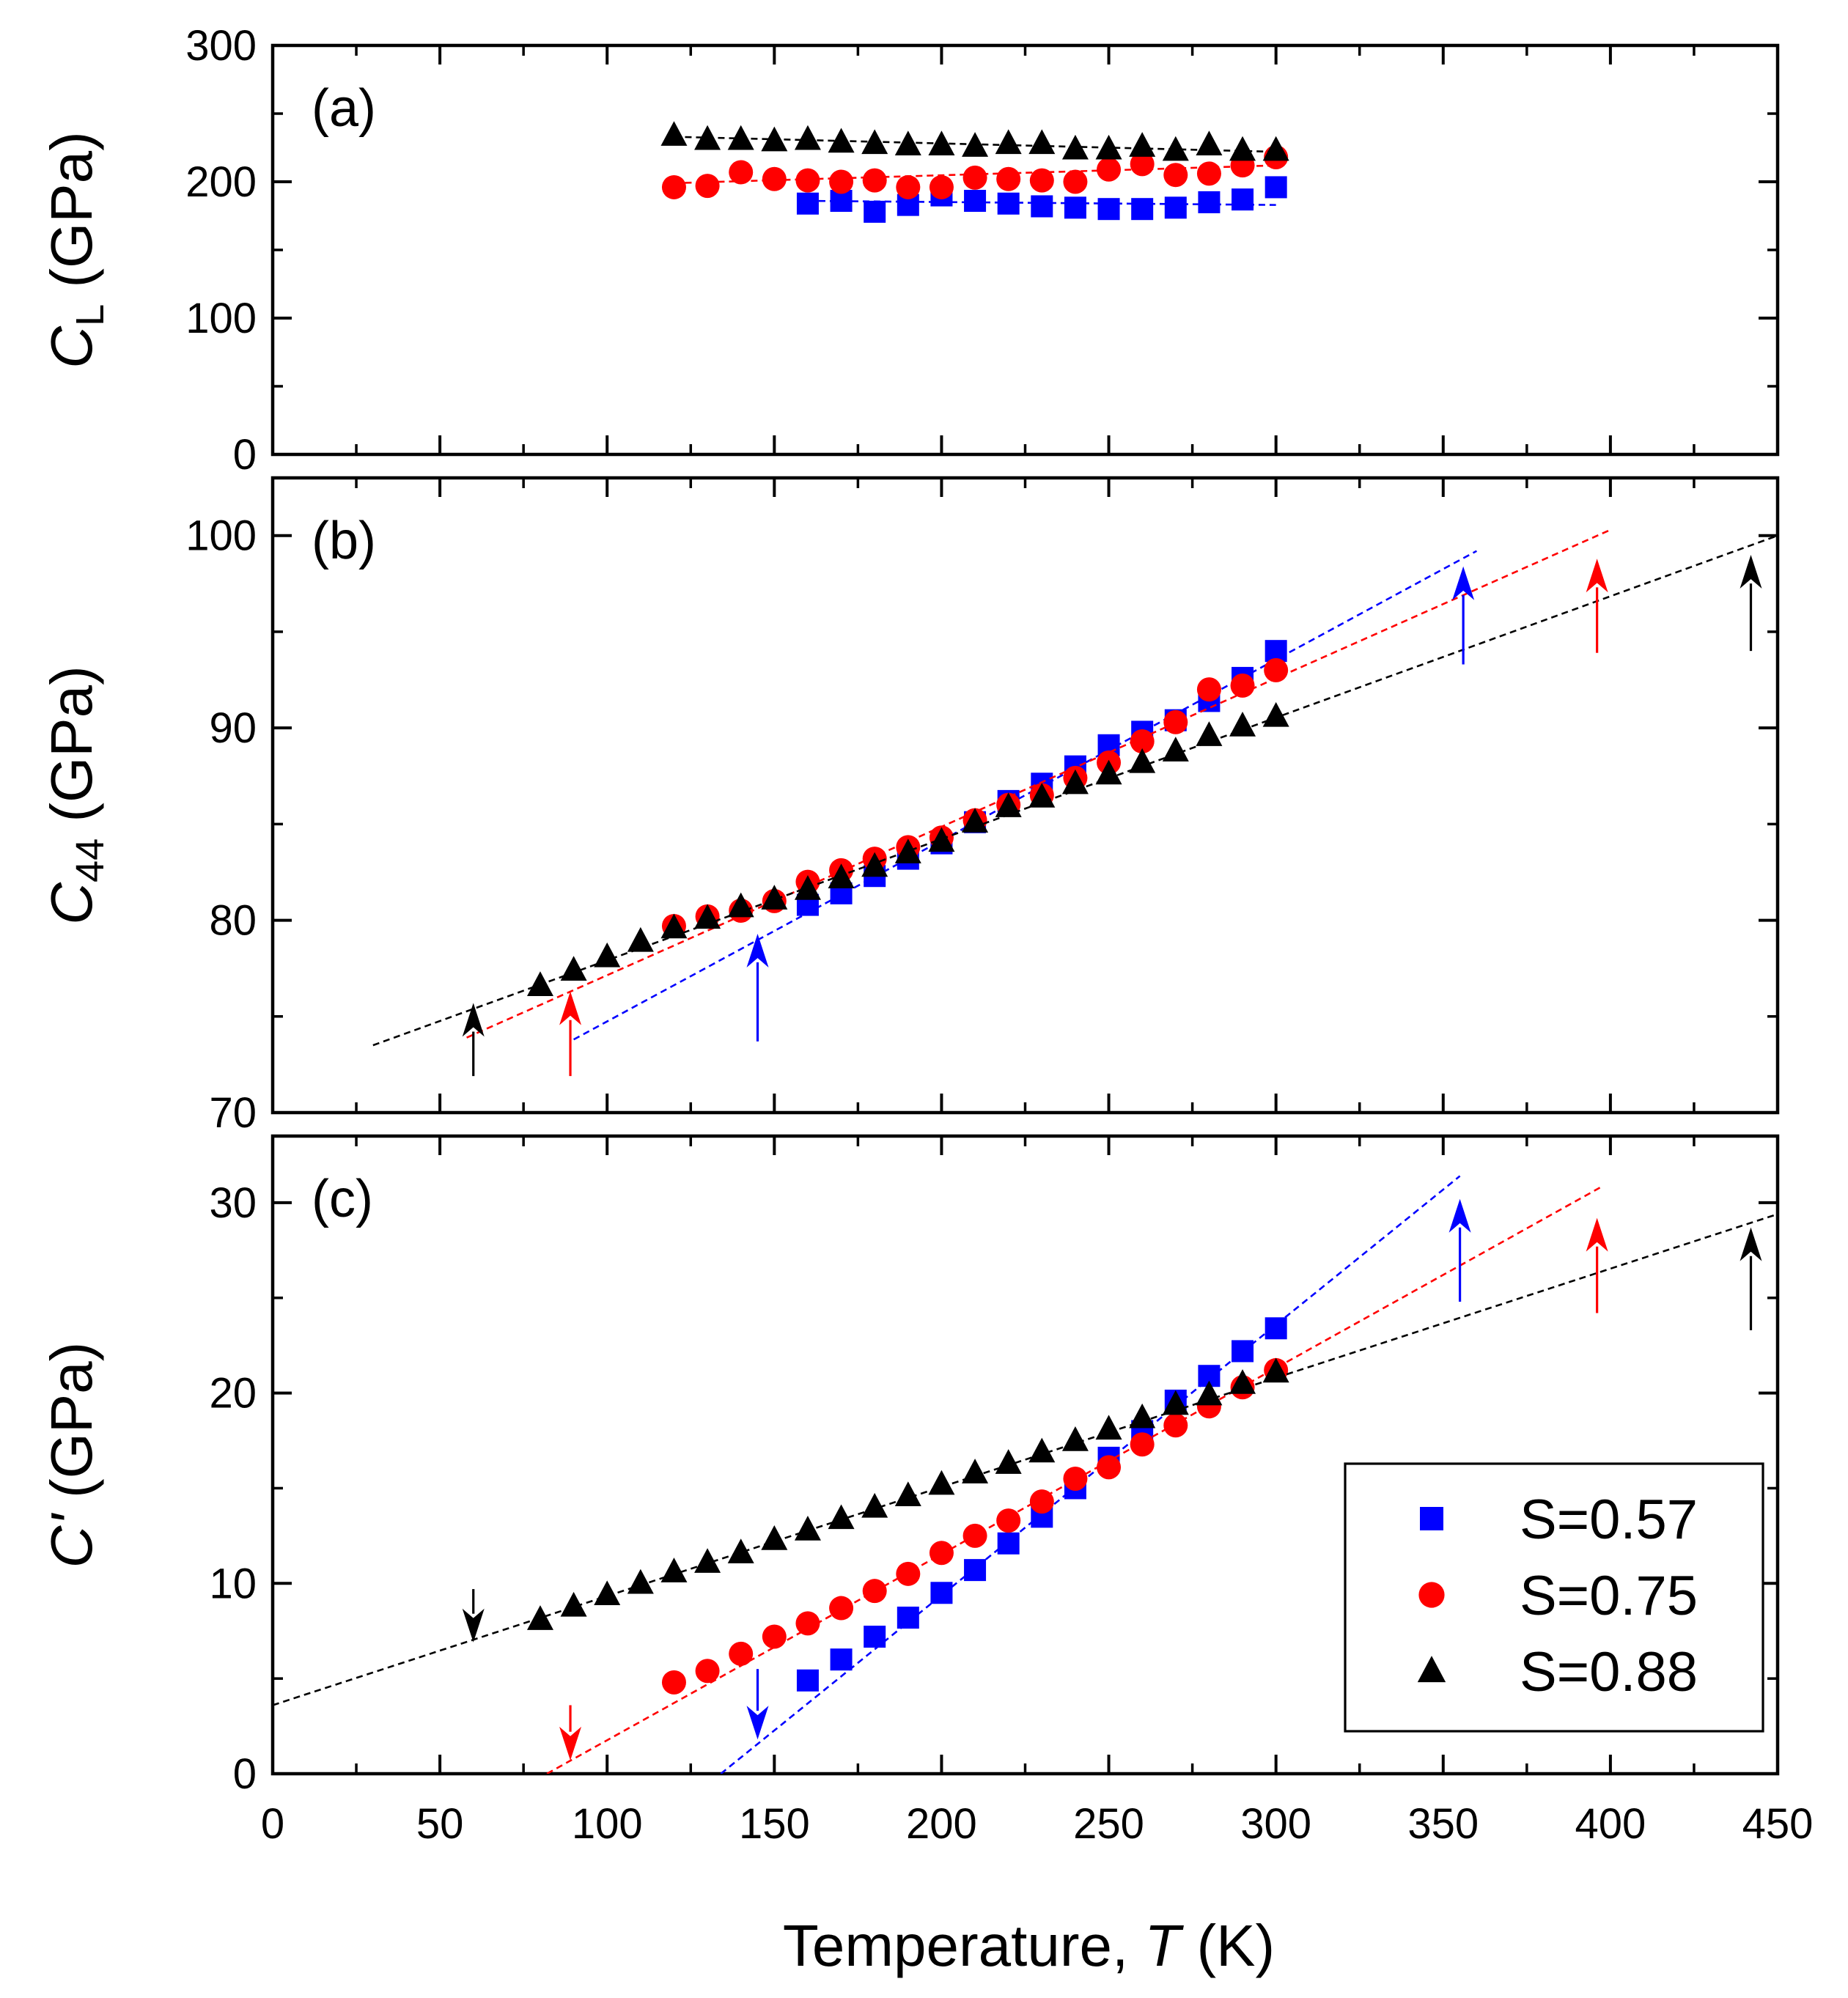 This screenshot has height=1998, width=1848. What do you see at coordinates (1778, 1824) in the screenshot?
I see `x-tick-label: 450` at bounding box center [1778, 1824].